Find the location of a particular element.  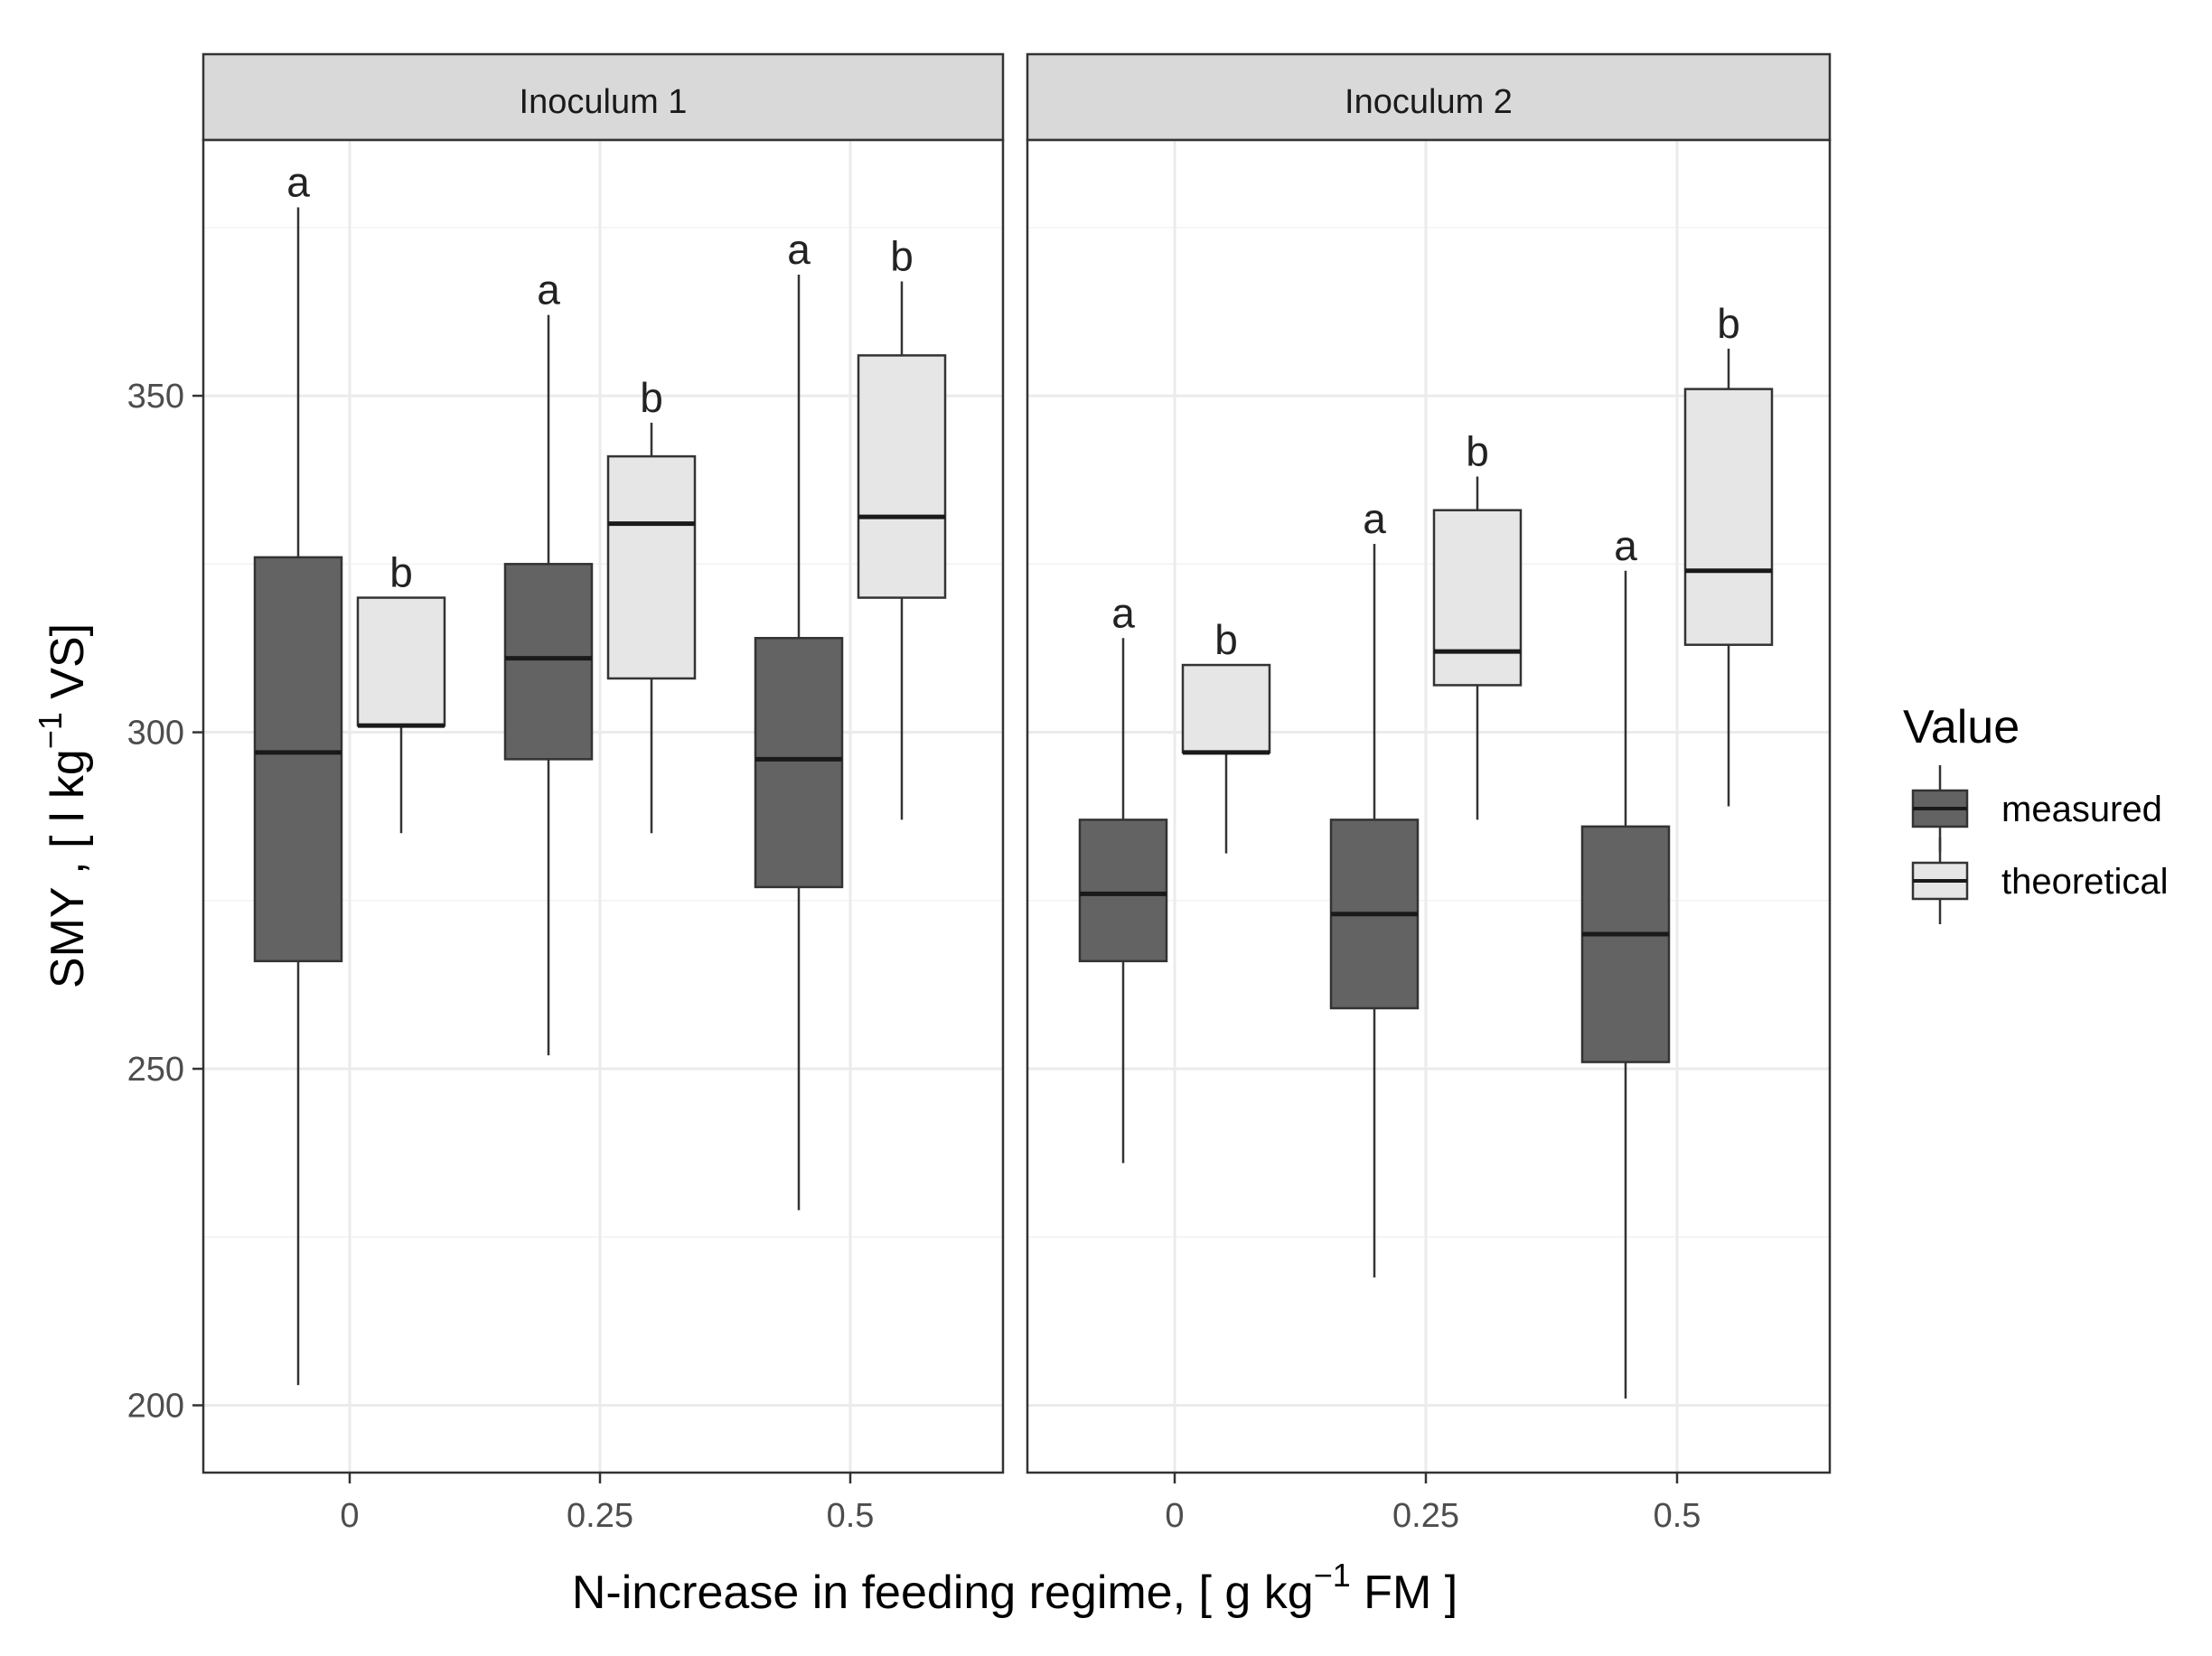

legend-label: measured is located at coordinates (2081, 809).